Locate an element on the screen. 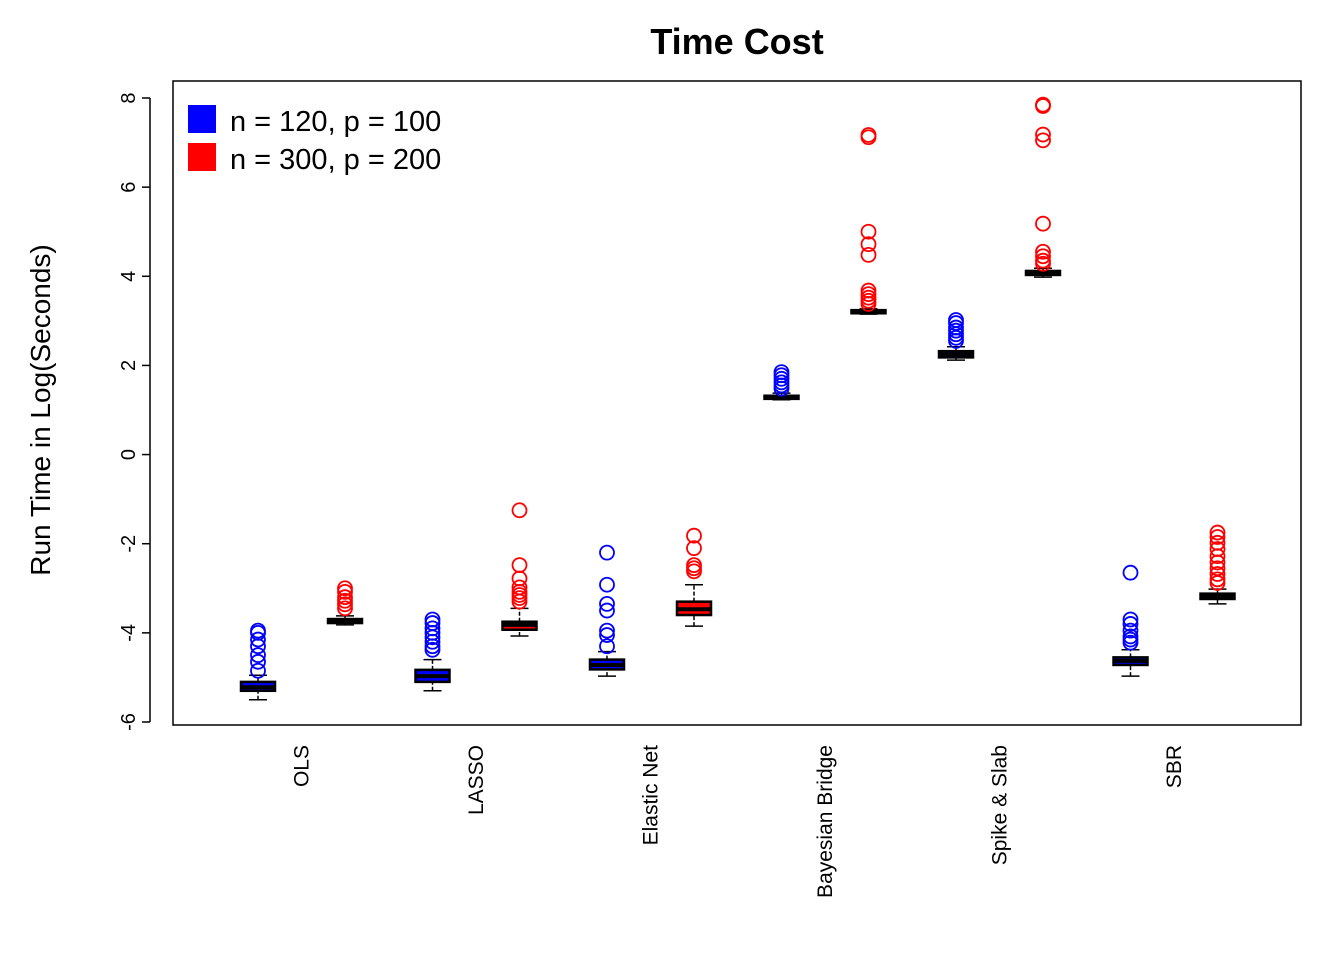 Image resolution: width=1344 pixels, height=960 pixels. y-tick-label: 4 is located at coordinates (129, 276).